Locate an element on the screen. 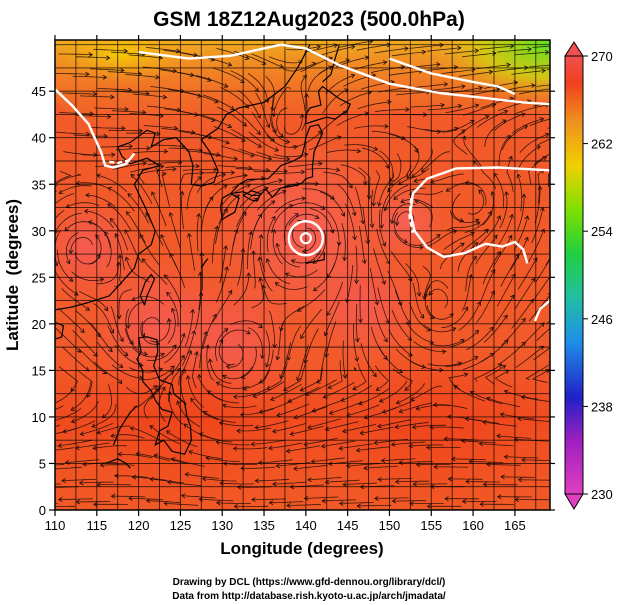  warm-core-region is located at coordinates (406, 221).